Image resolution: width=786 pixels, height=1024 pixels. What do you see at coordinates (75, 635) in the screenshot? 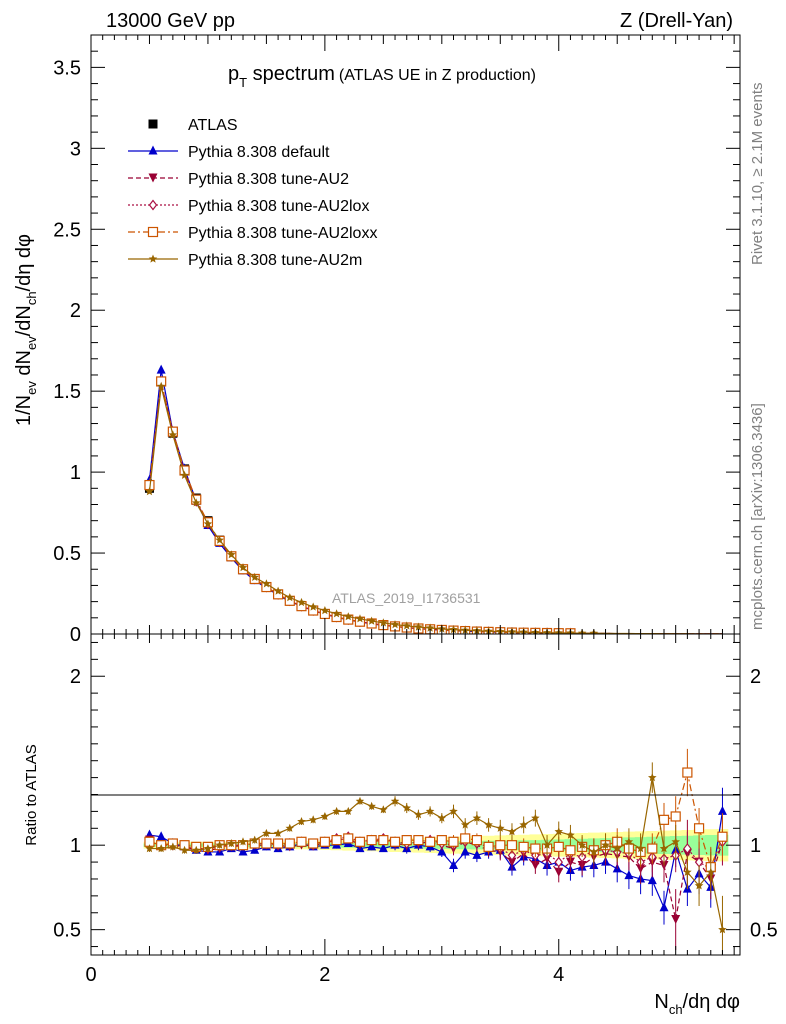
I see `main-y-tick-label: 0` at bounding box center [75, 635].